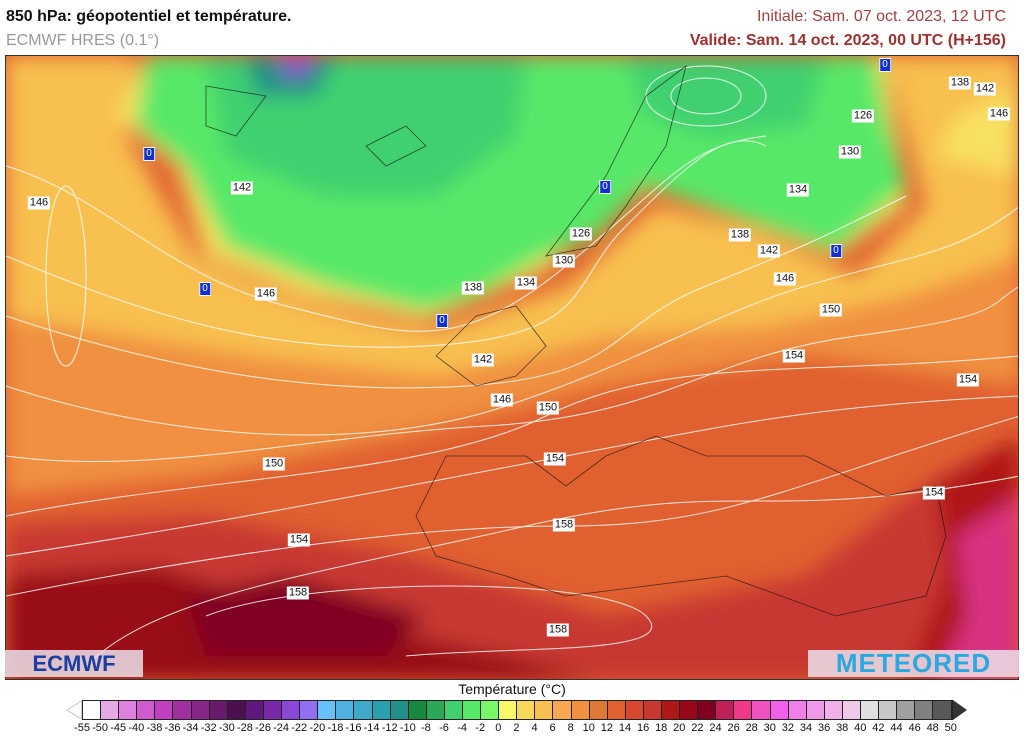 The image size is (1024, 736). Describe the element at coordinates (824, 728) in the screenshot. I see `colorbar-tick-label: 36` at that location.